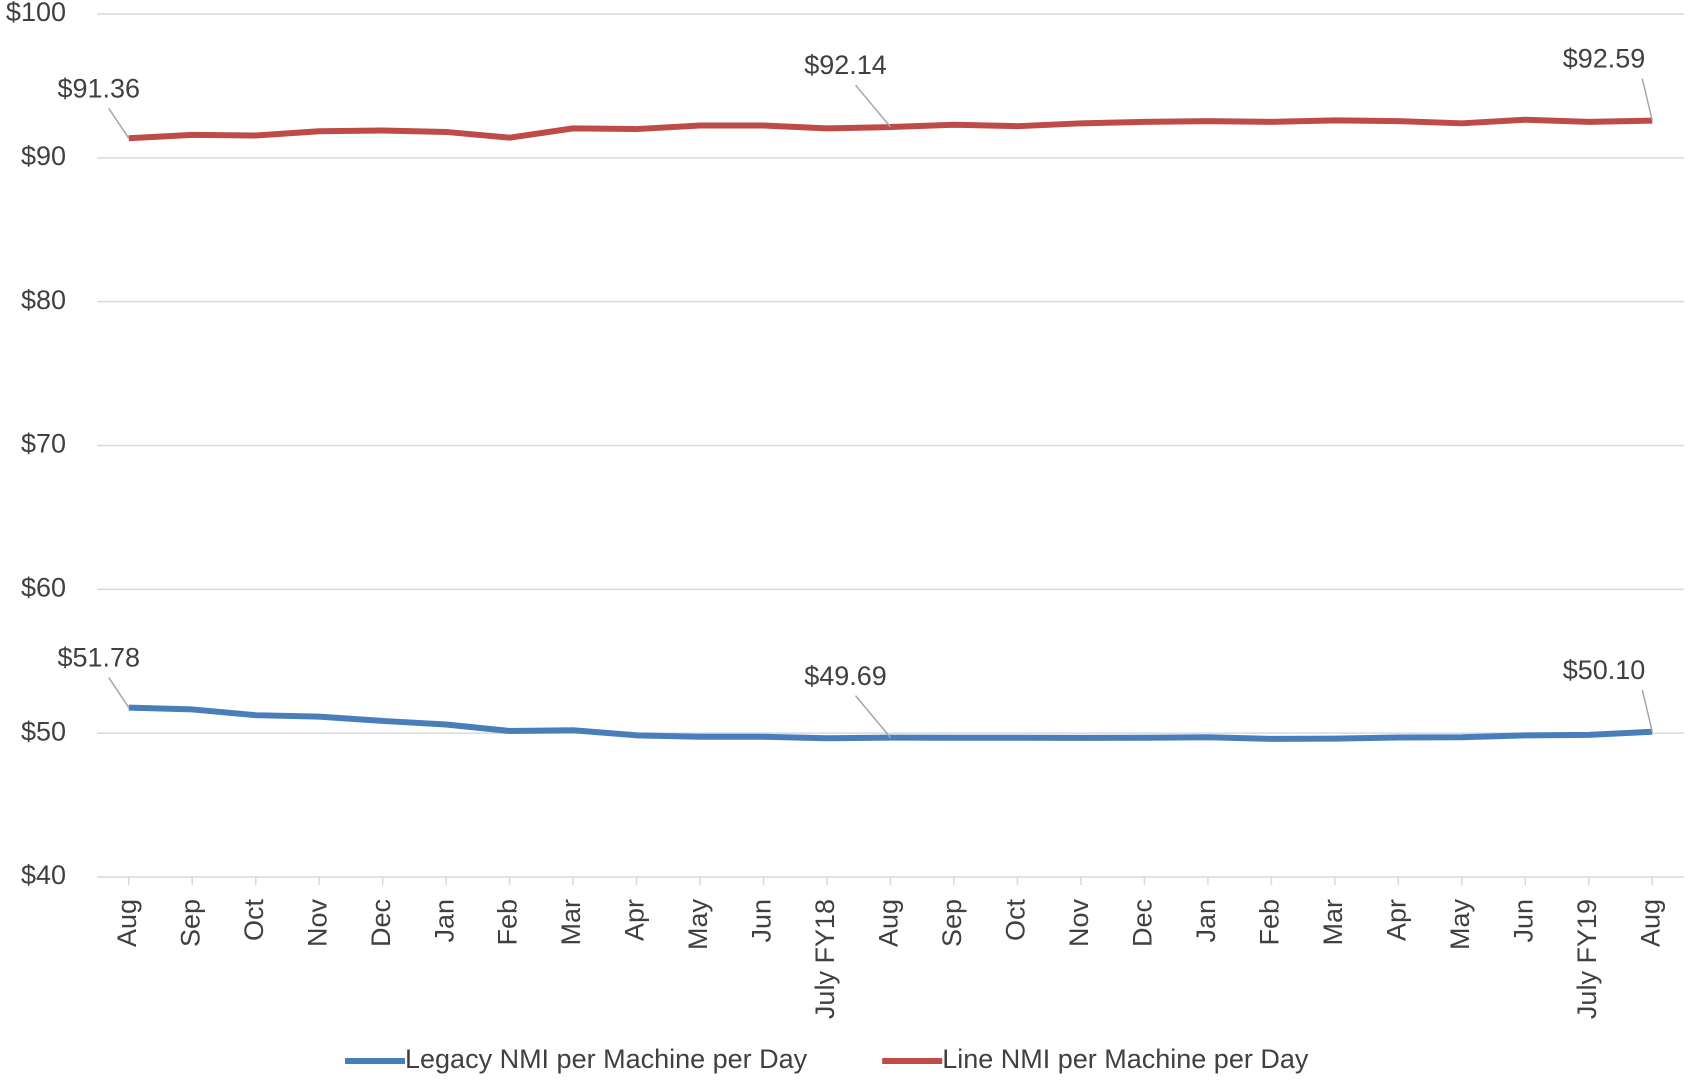  I want to click on data-label: $50.10, so click(1604, 670).